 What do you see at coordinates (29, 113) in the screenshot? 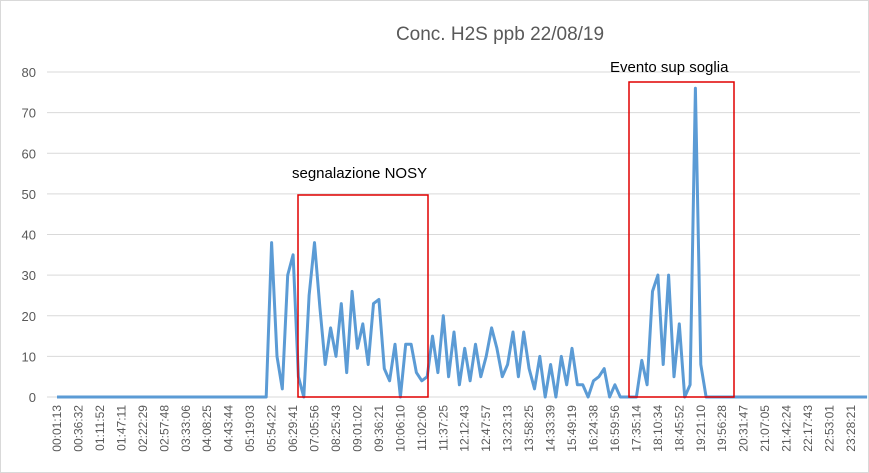
I see `y-tick-label: 70` at bounding box center [29, 113].